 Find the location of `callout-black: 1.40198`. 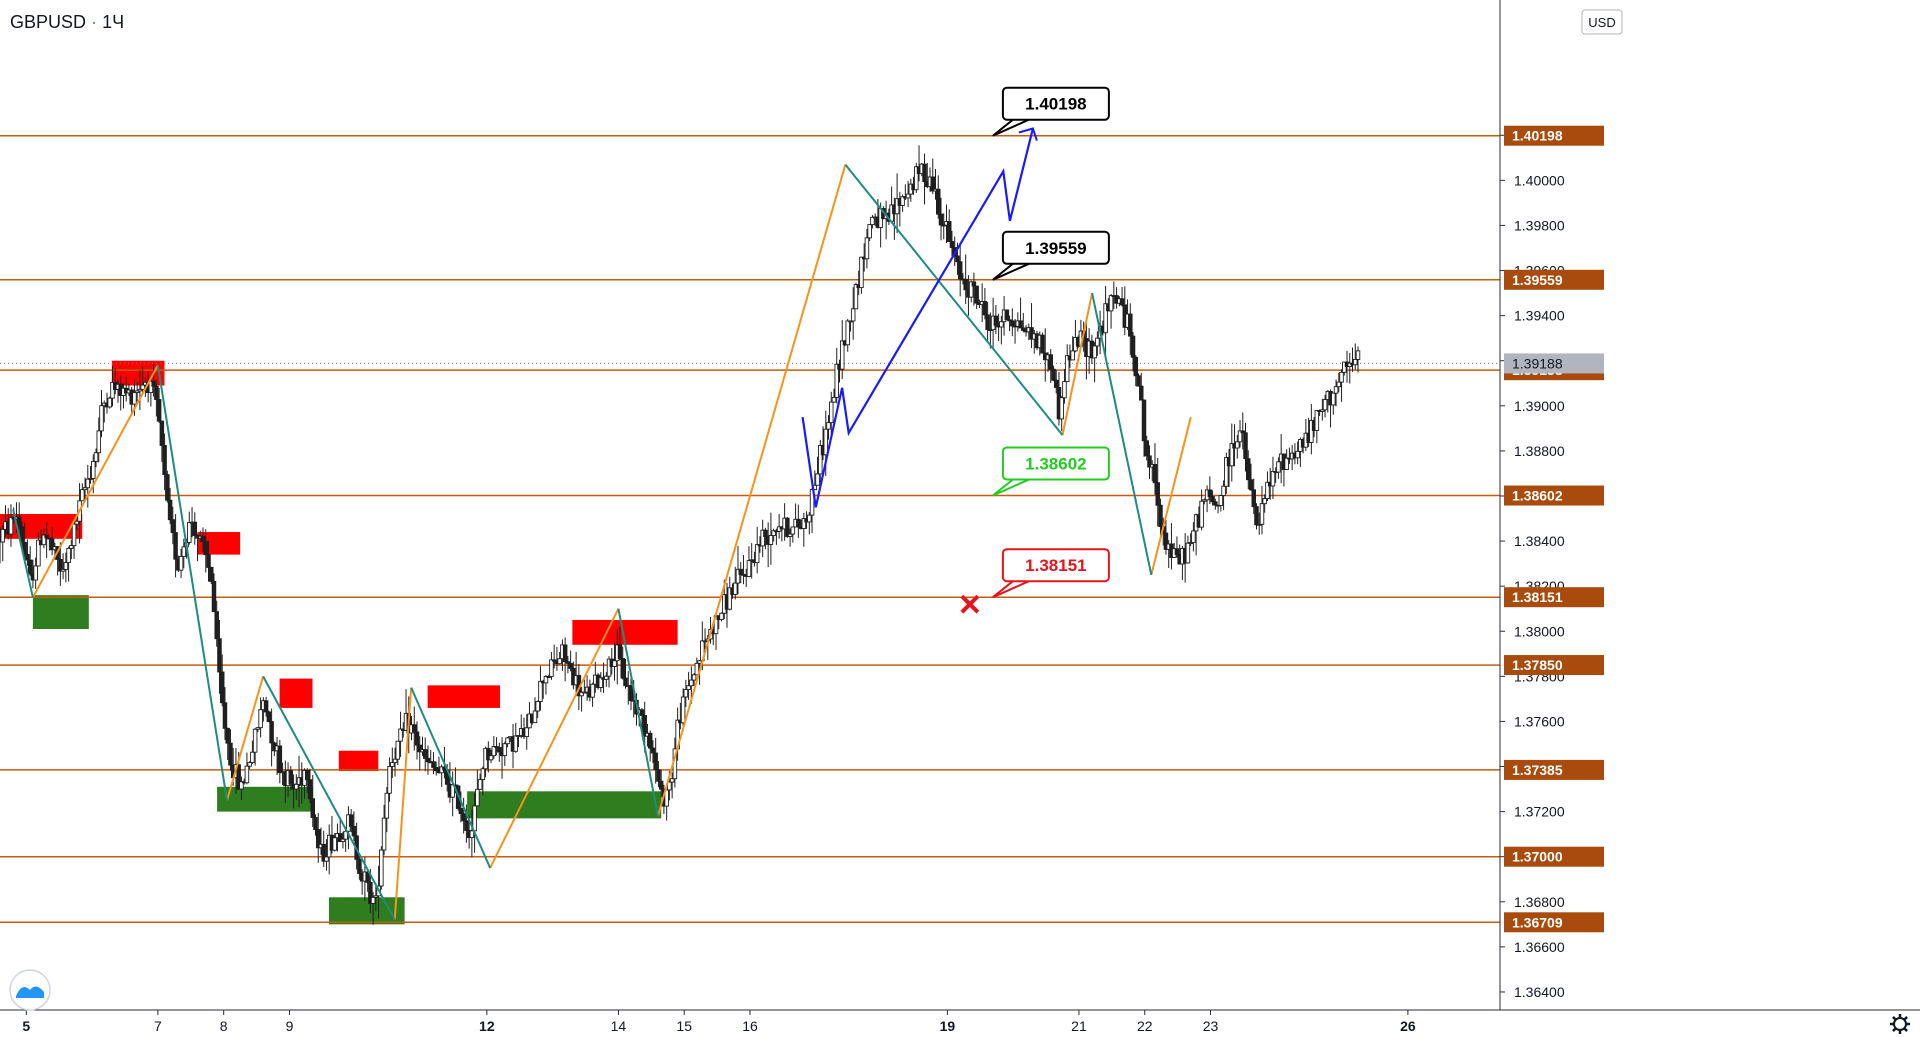

callout-black: 1.40198 is located at coordinates (1051, 111).